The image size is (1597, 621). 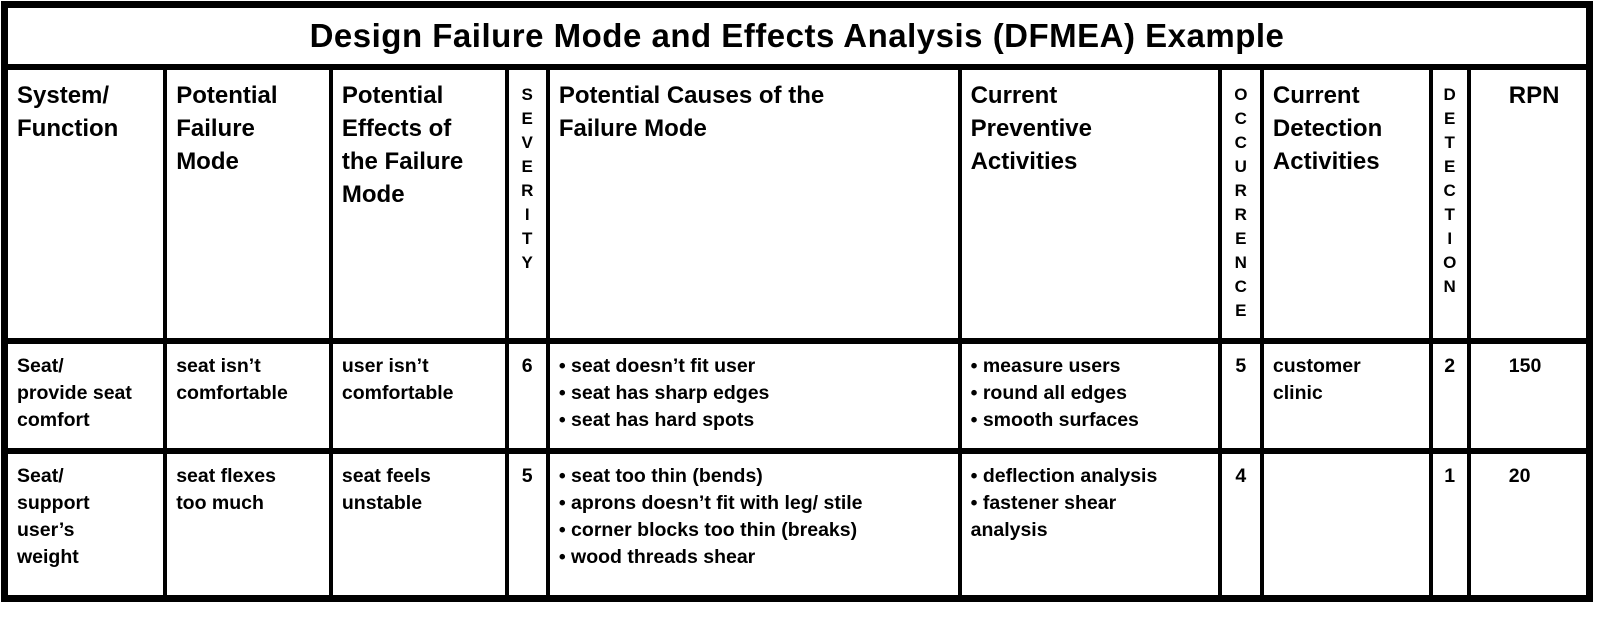 What do you see at coordinates (248, 204) in the screenshot?
I see `col-header-potential-failure-mode: Potential Failure Mode` at bounding box center [248, 204].